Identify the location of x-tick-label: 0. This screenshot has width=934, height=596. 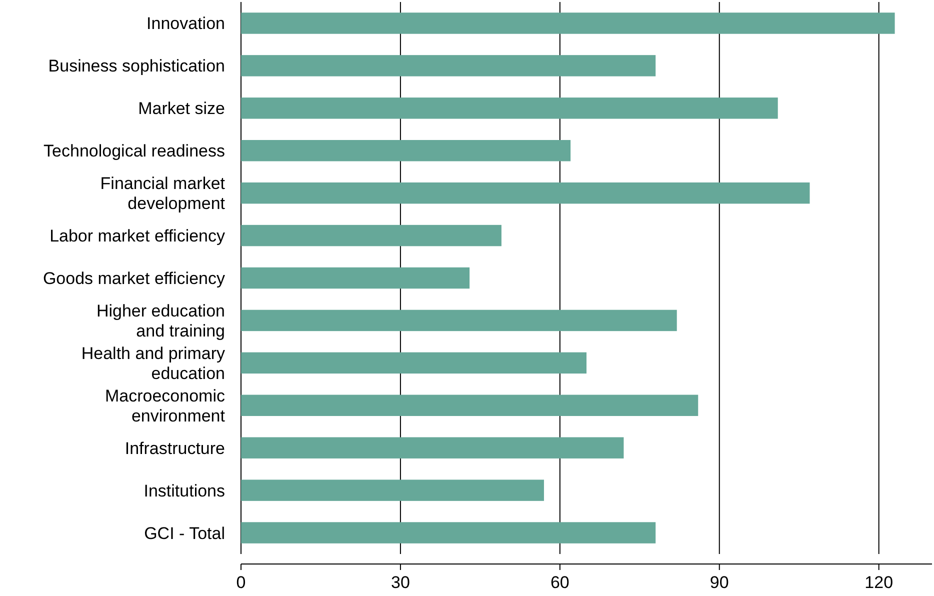
(241, 582).